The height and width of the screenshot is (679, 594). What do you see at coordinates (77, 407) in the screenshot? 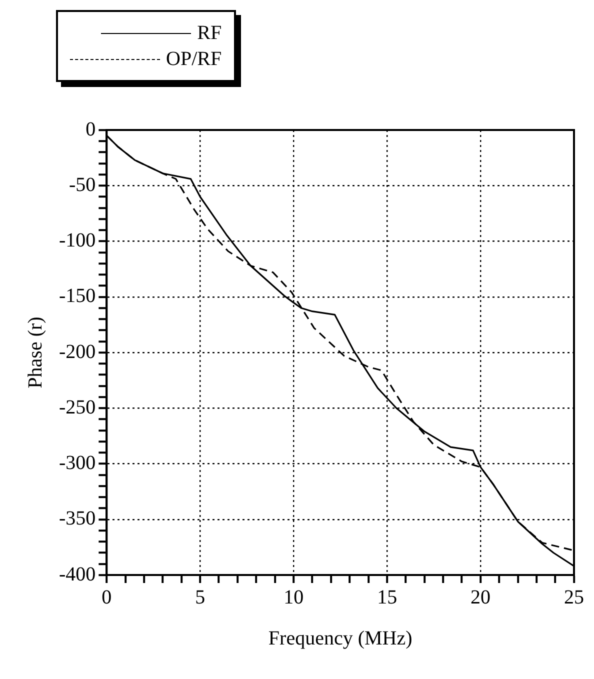
I see `y-tick-label: -250` at bounding box center [77, 407].